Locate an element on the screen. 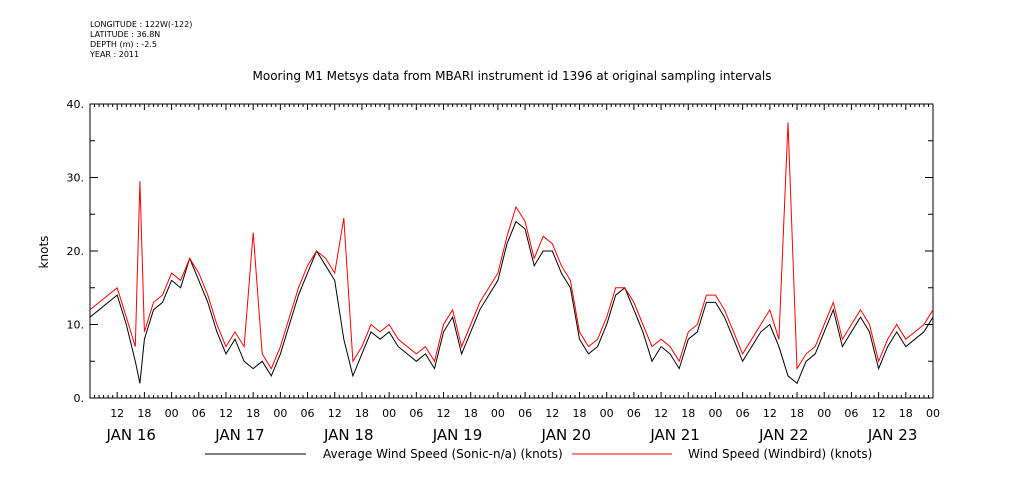  legend-label-average: Average Wind Speed (Sonic-n/a) (knots) is located at coordinates (443, 454).